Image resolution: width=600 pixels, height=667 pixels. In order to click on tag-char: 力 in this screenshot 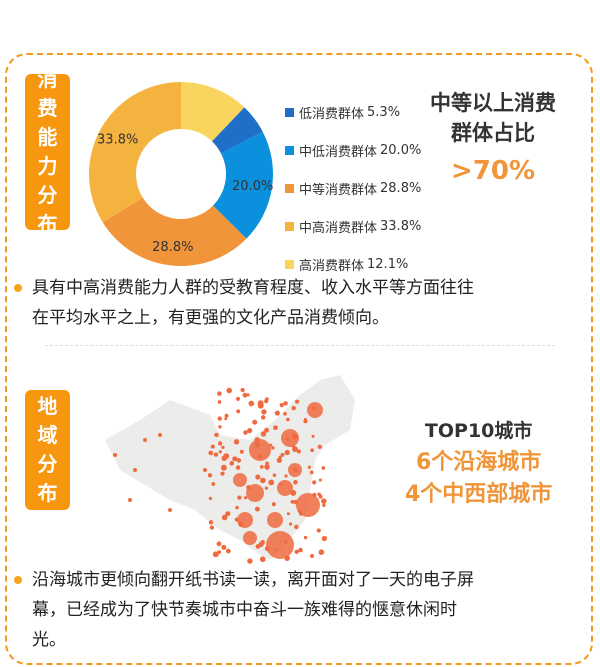, I will do `click(47, 166)`.